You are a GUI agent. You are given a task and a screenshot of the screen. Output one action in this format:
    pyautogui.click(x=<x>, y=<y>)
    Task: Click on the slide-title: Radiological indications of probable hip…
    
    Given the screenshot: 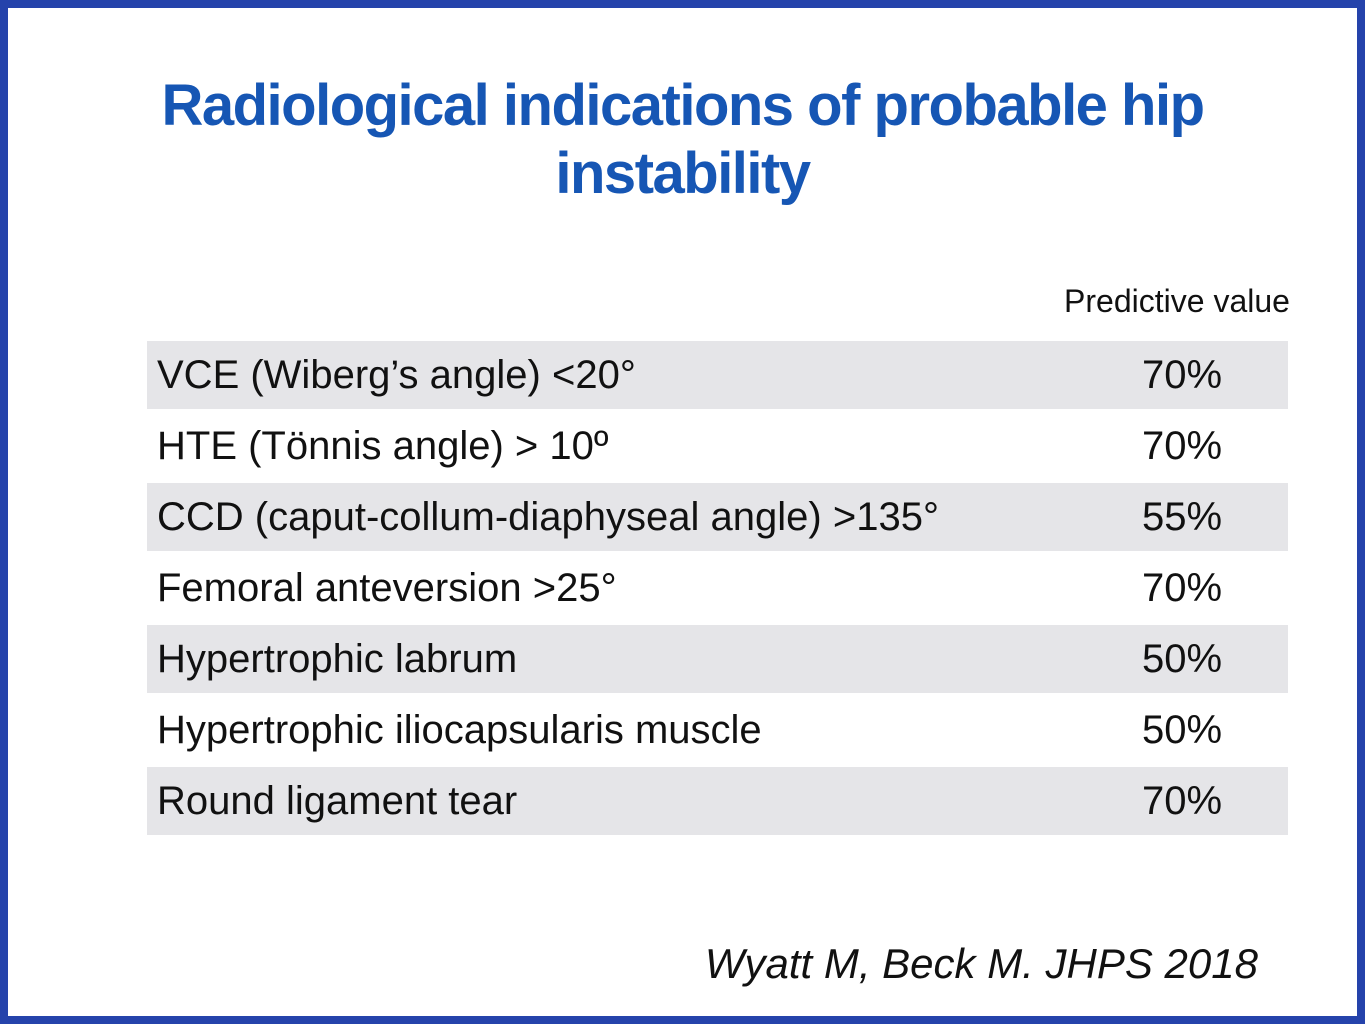 What is the action you would take?
    pyautogui.click(x=682, y=140)
    